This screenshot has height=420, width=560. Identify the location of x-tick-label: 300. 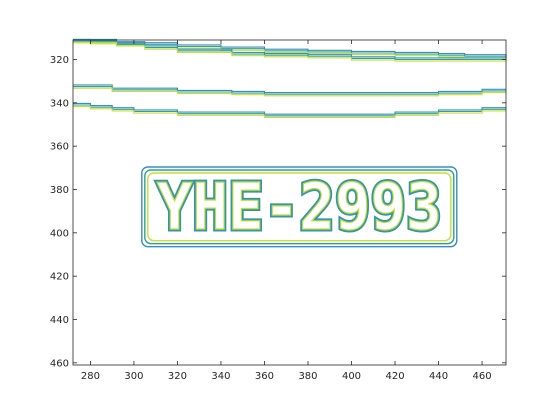
(133, 376).